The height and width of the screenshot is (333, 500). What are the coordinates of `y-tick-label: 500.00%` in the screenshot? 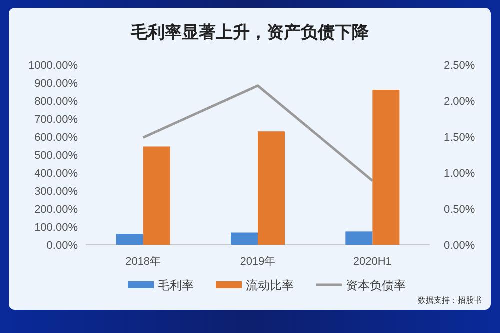 It's located at (56, 156).